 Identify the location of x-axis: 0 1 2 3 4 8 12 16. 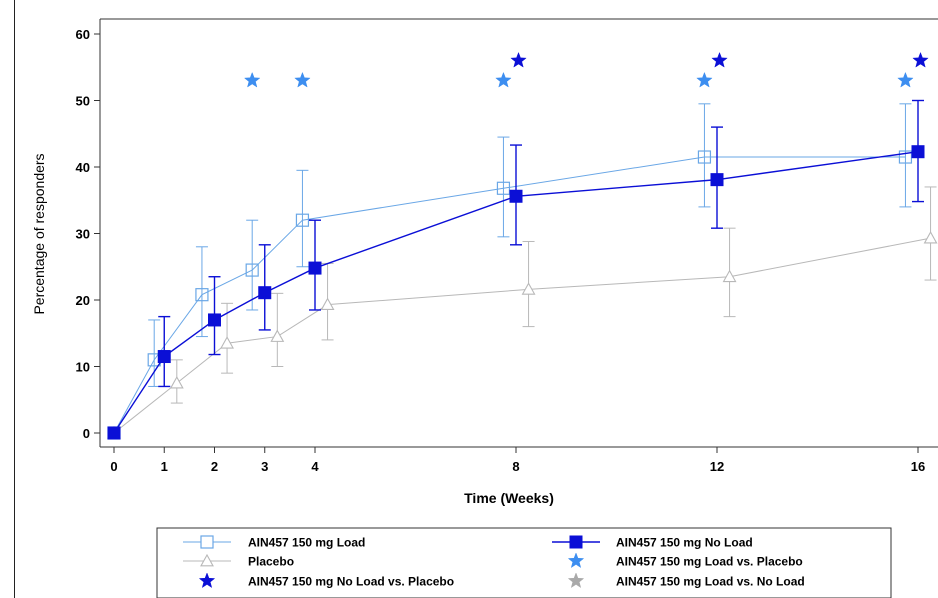
(517, 460).